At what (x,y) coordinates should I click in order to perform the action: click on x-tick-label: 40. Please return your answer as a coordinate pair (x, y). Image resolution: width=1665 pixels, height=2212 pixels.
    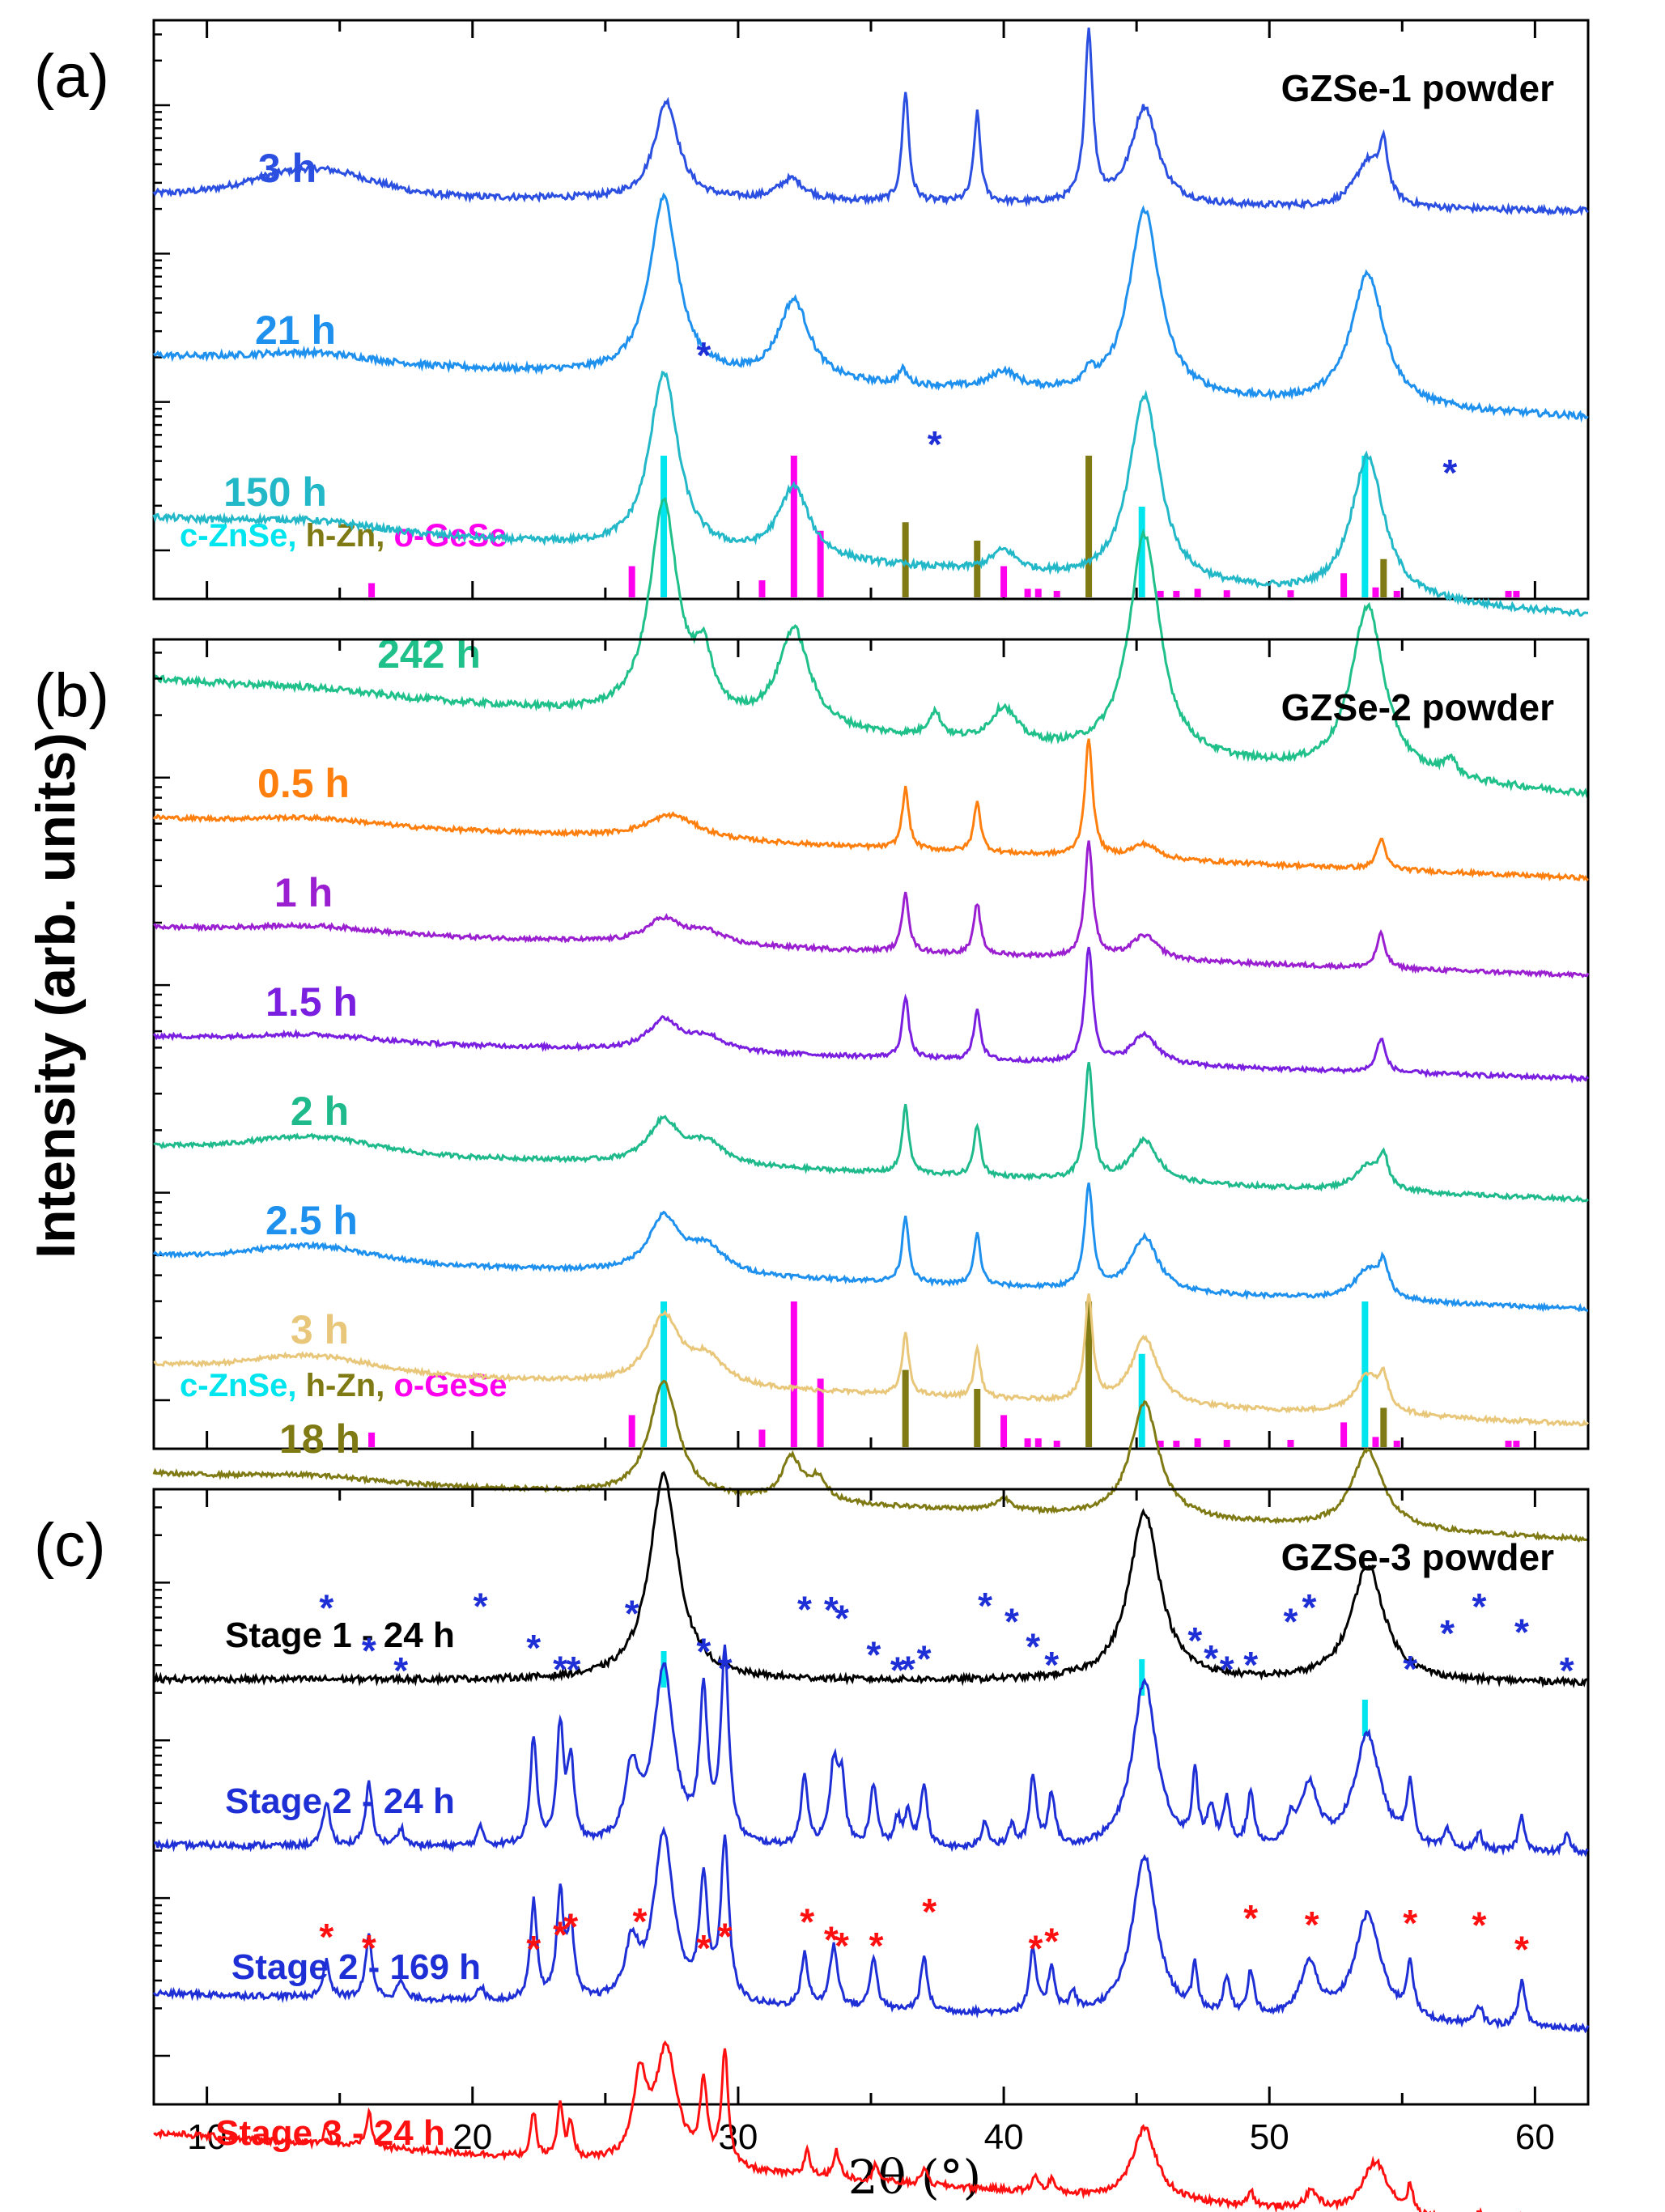
    Looking at the image, I should click on (1004, 2137).